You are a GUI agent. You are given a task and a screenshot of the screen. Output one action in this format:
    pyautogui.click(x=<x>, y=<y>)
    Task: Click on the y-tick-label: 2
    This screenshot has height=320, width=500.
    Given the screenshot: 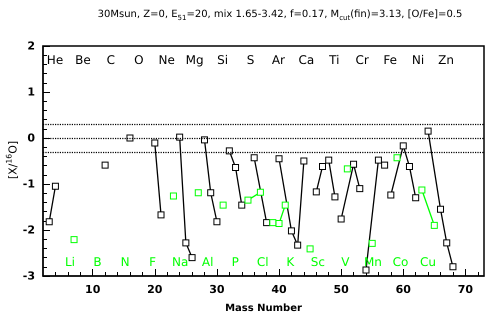 What is the action you would take?
    pyautogui.click(x=31, y=46)
    